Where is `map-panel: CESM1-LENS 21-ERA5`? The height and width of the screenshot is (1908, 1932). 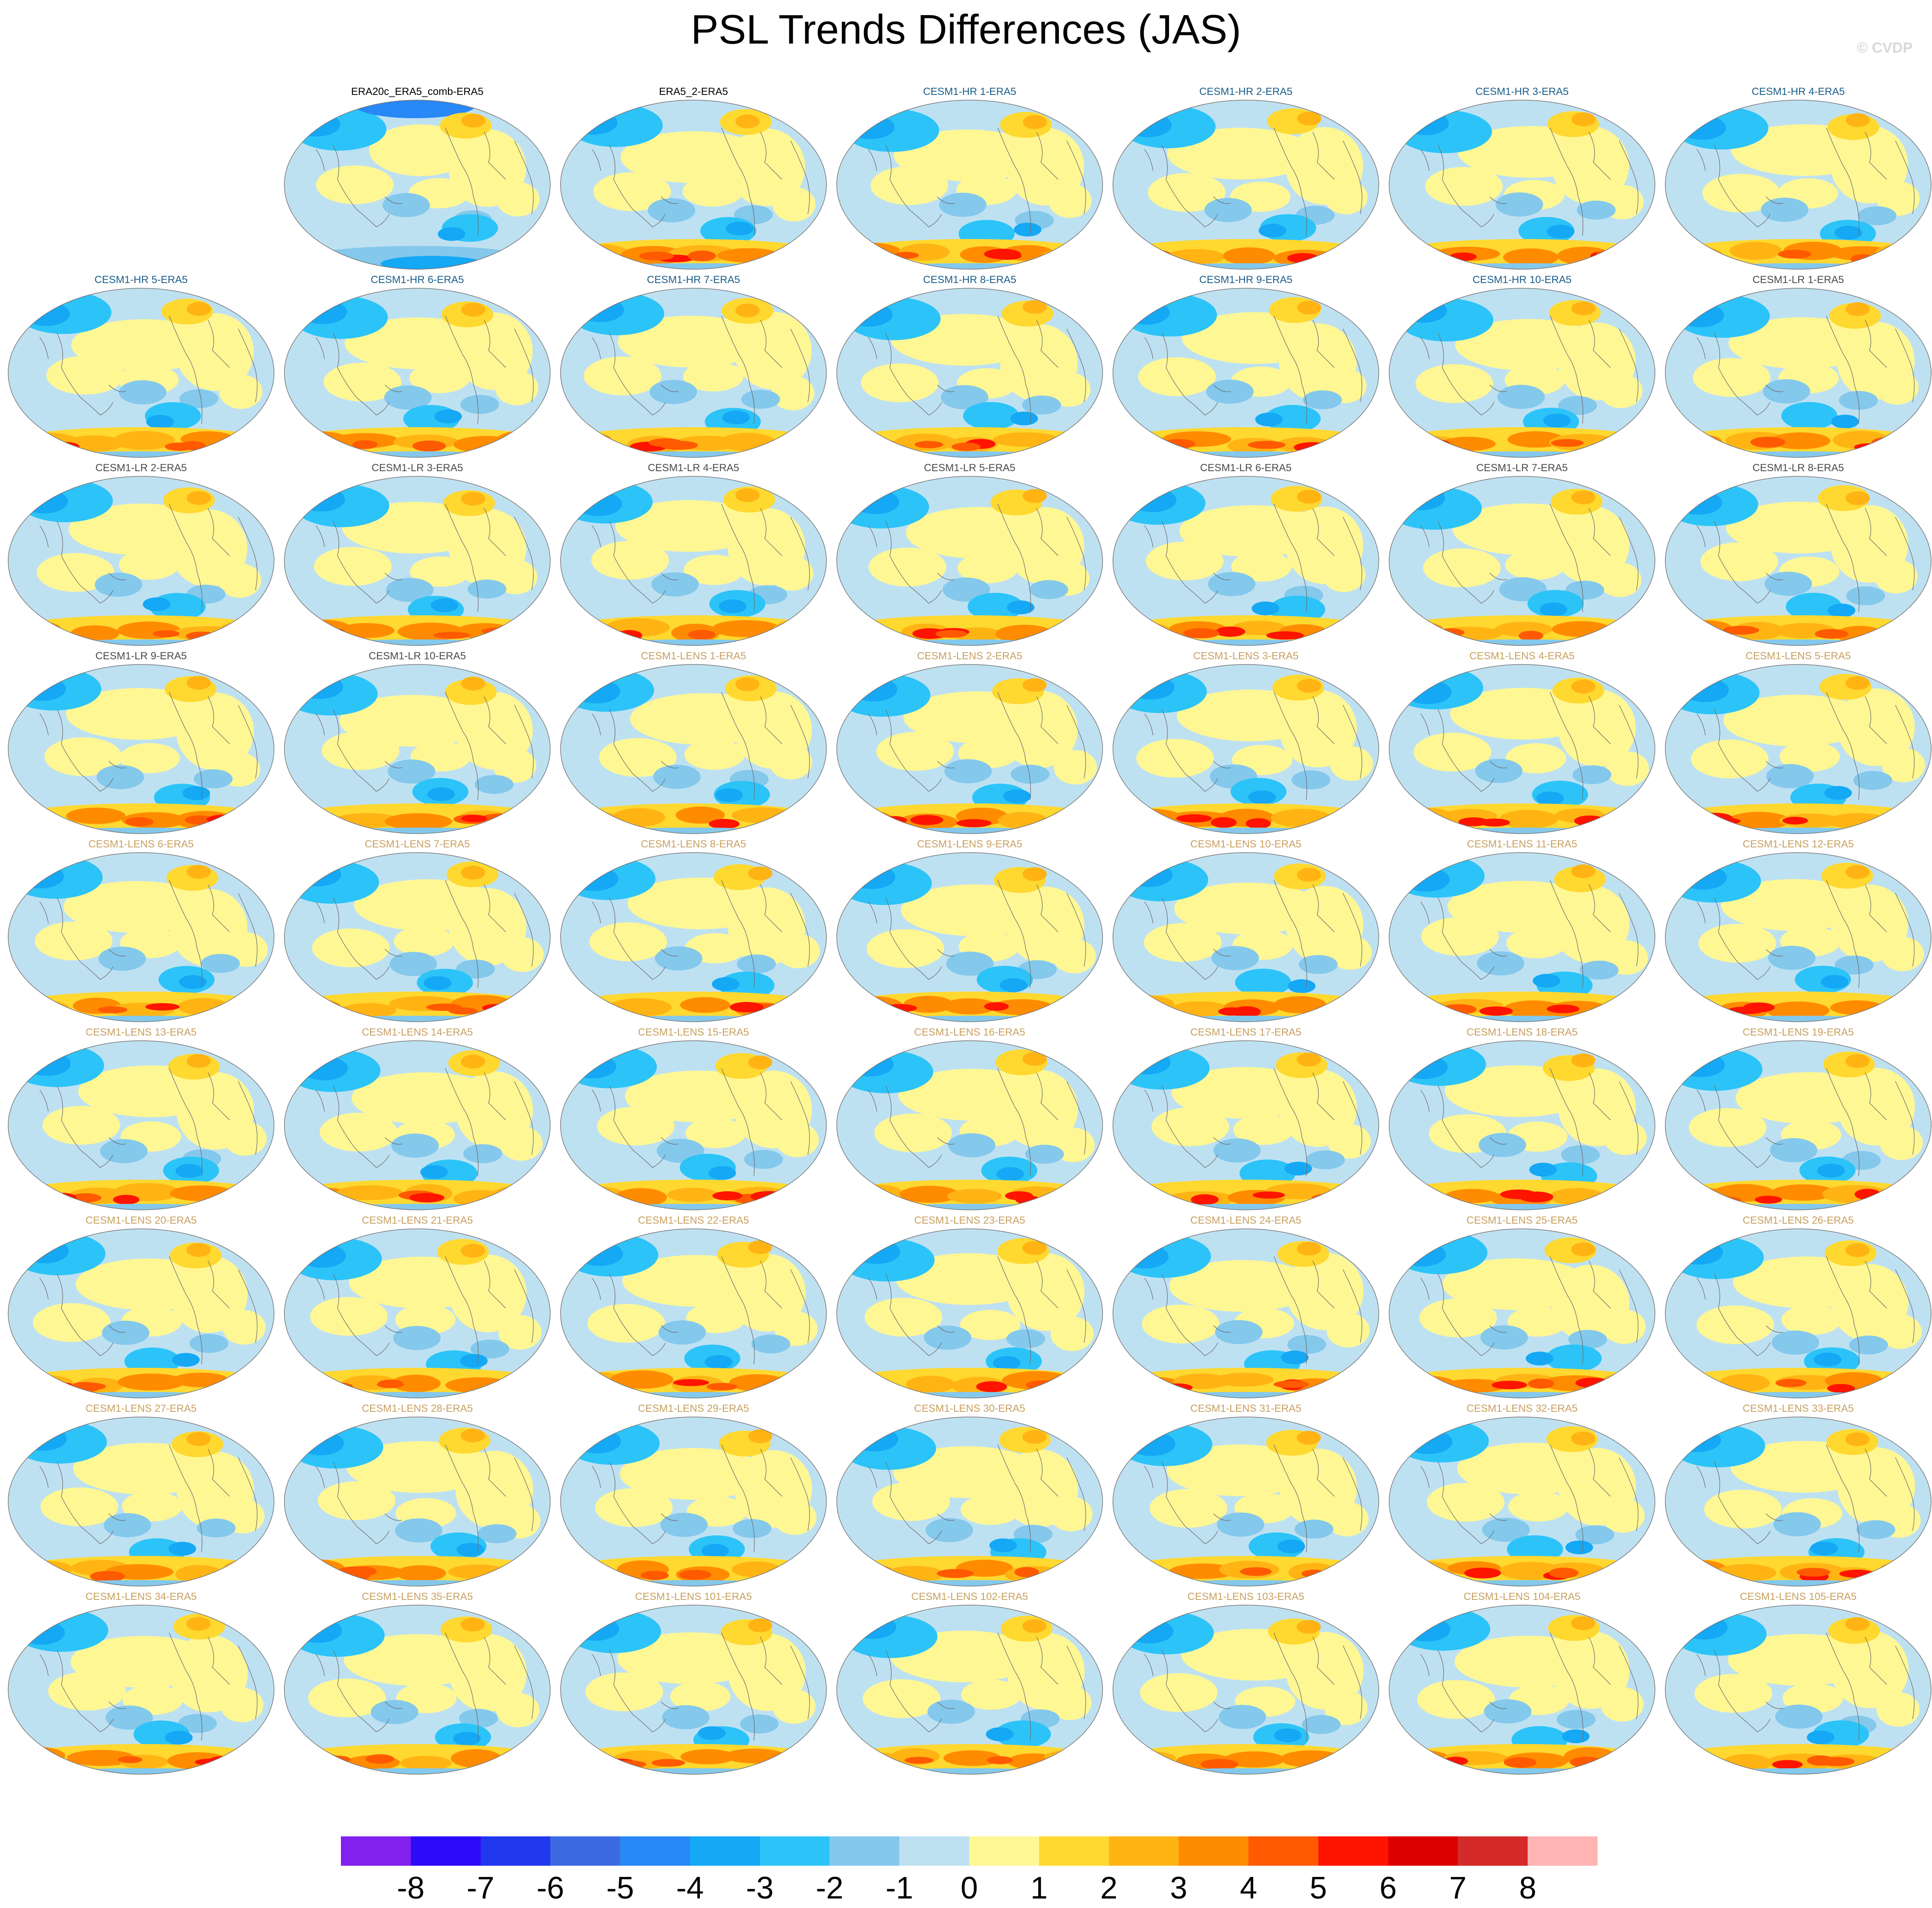 map-panel: CESM1-LENS 21-ERA5 is located at coordinates (417, 1308).